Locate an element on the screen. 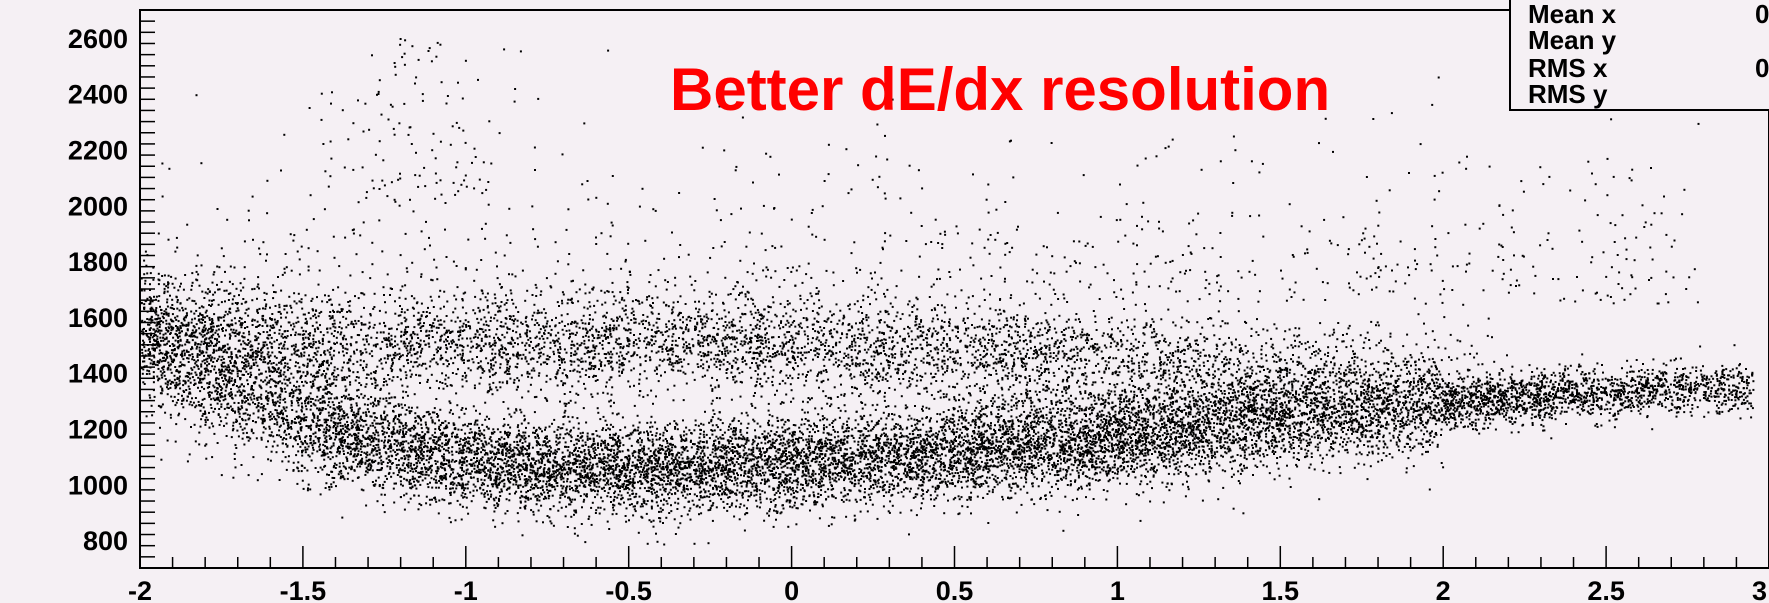 This screenshot has width=1769, height=603. scatter-point-2028 is located at coordinates (371, 452).